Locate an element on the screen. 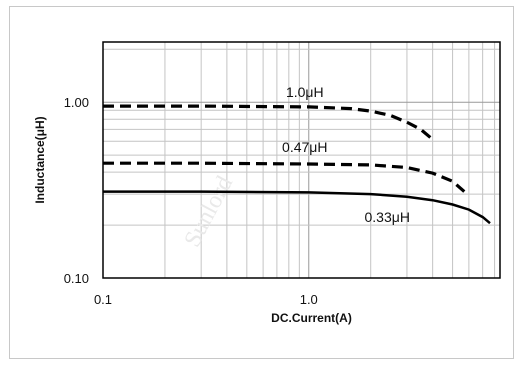 Image resolution: width=524 pixels, height=366 pixels. y-tick-label: 0.10 is located at coordinates (76, 278).